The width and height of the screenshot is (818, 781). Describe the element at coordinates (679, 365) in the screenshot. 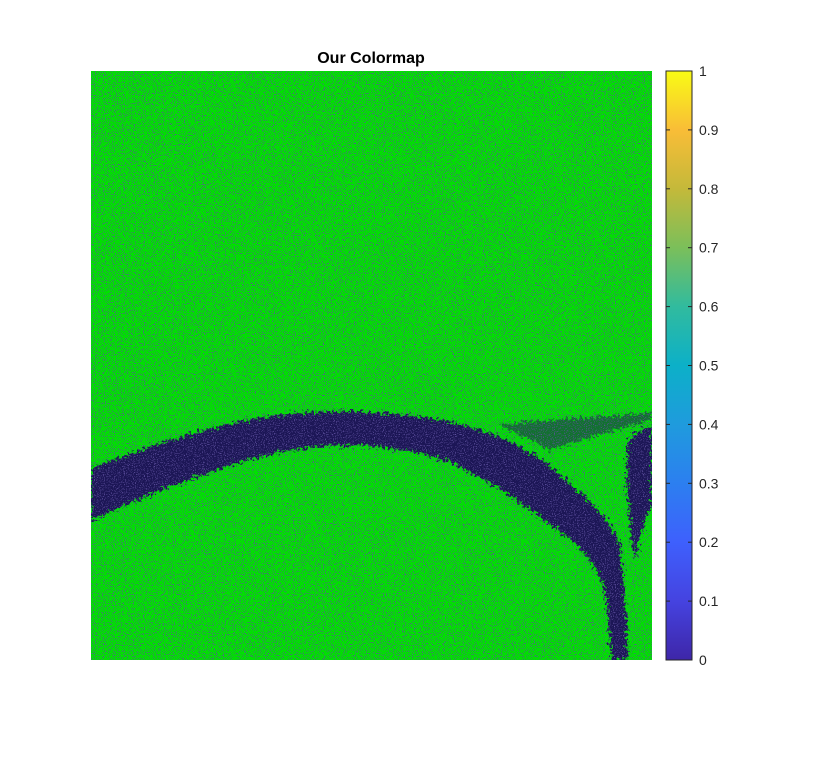

I see `colorbar-gradient` at that location.